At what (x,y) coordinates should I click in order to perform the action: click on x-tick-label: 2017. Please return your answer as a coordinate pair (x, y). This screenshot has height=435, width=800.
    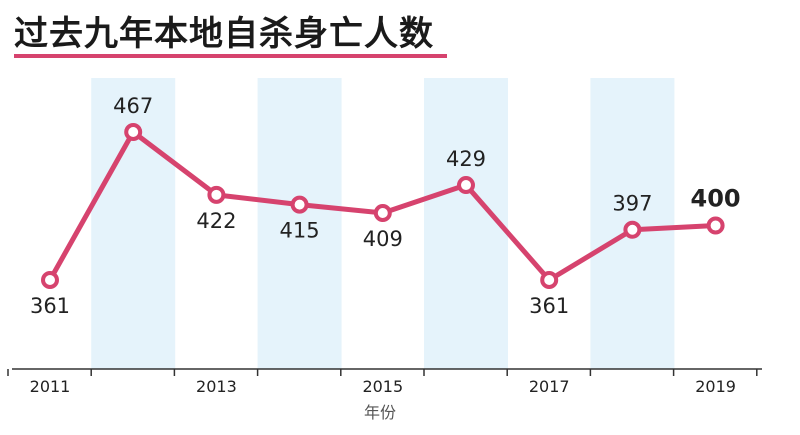
    Looking at the image, I should click on (549, 386).